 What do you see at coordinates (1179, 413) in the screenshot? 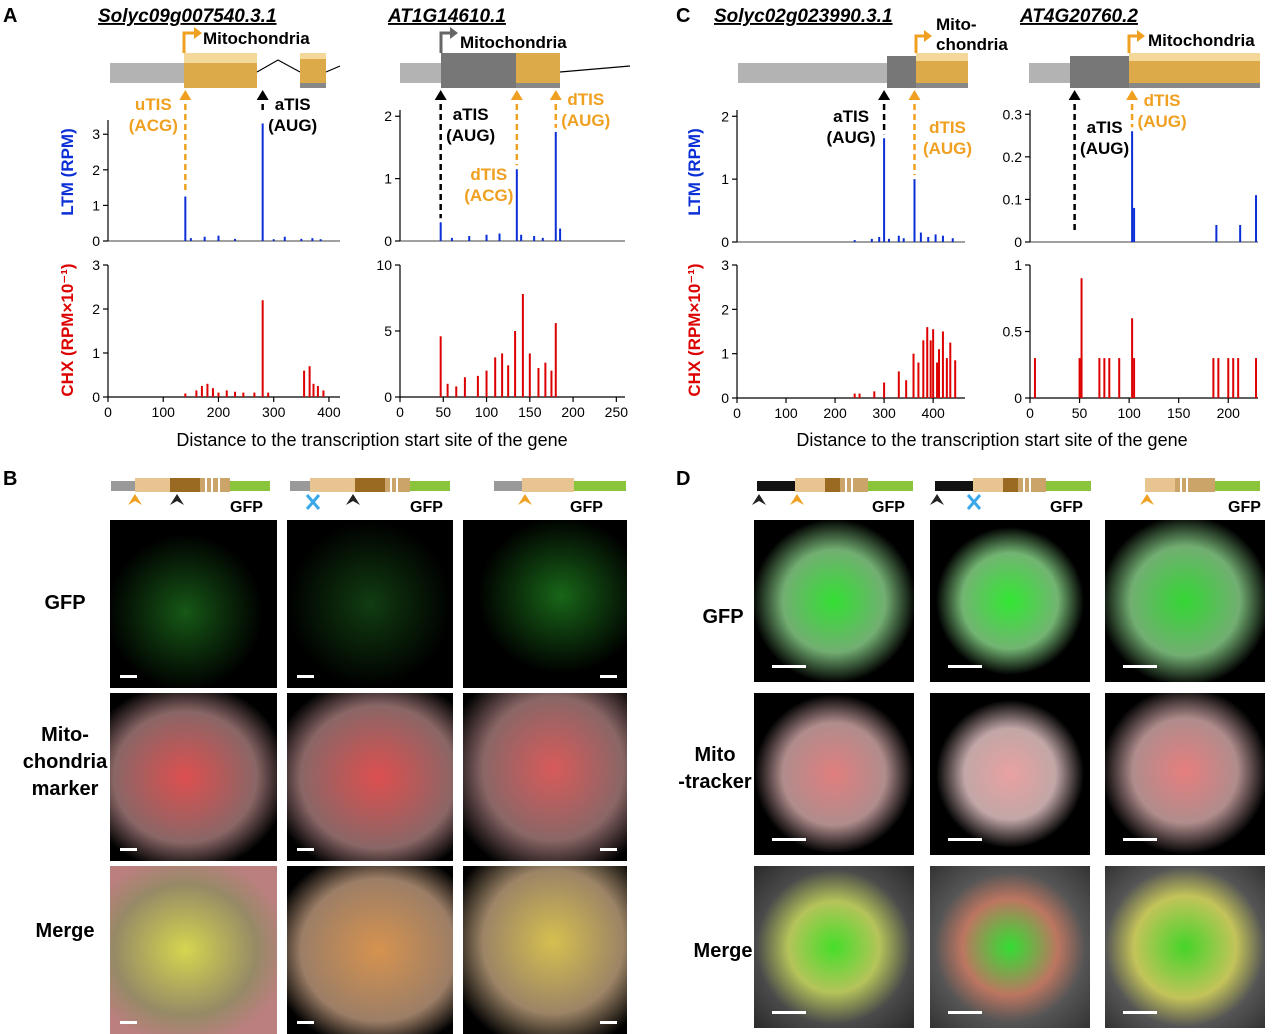
I see `xtick-label-c2: 150` at bounding box center [1179, 413].